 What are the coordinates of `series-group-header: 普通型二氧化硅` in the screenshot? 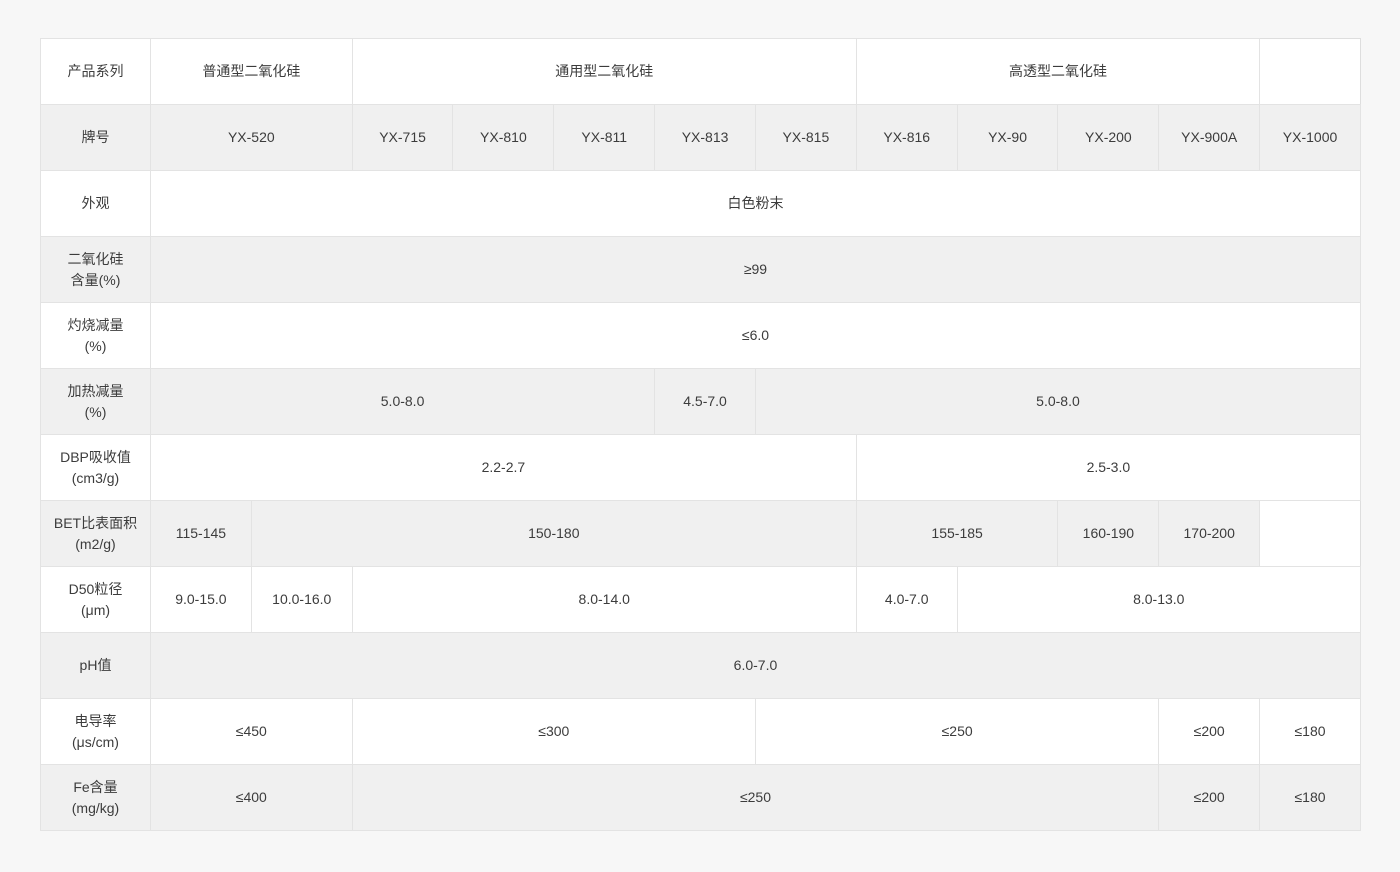 It's located at (251, 71).